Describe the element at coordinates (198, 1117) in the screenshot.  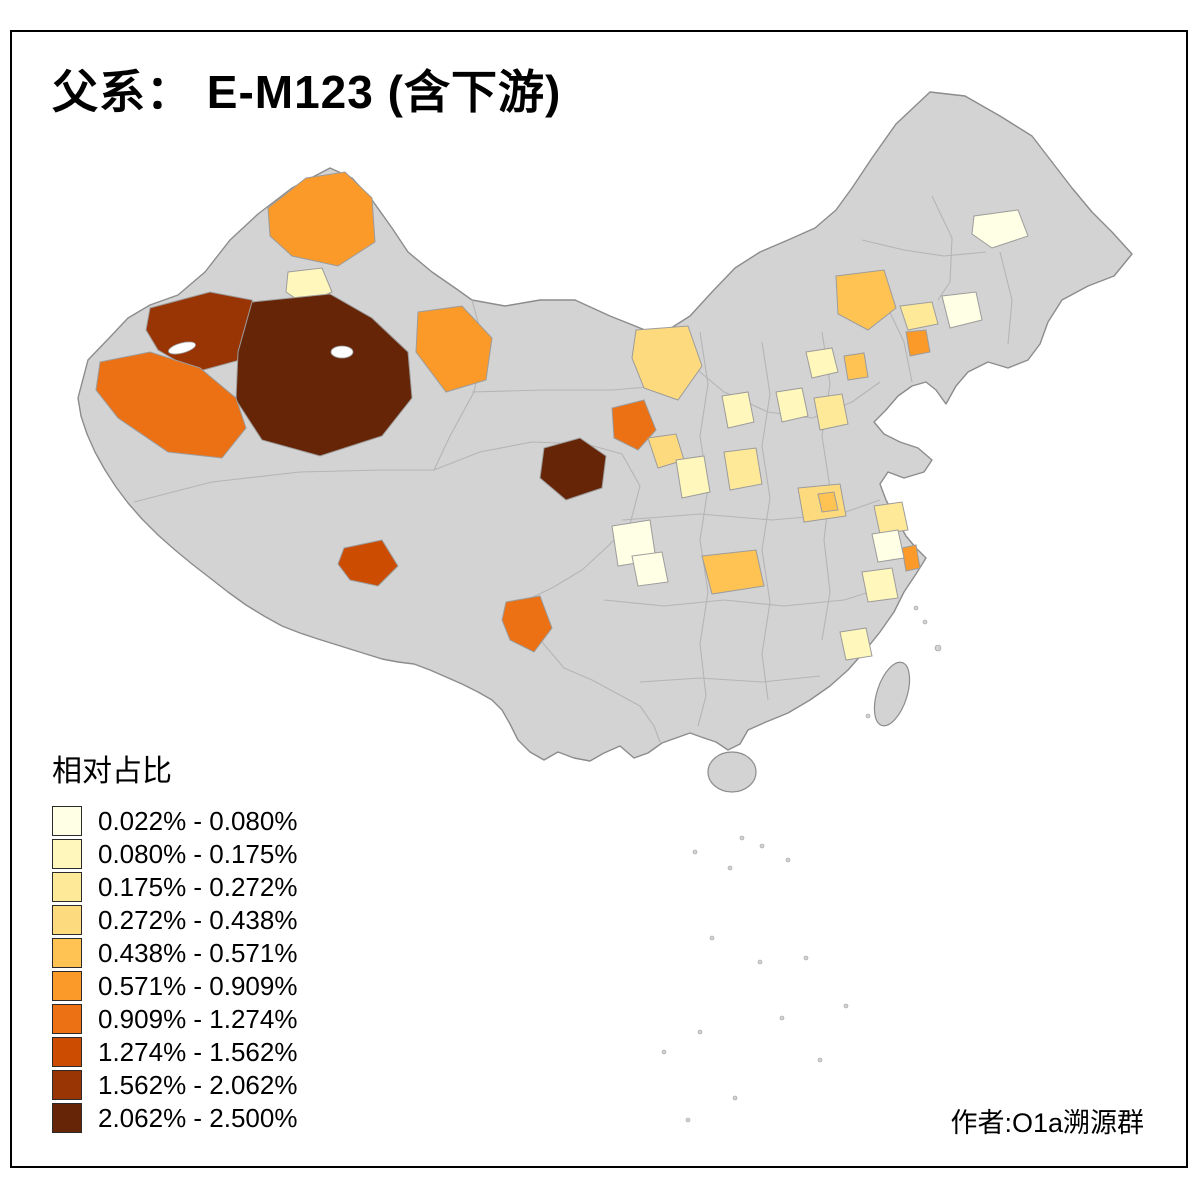
I see `legend-label: 2.062% - 2.500%` at that location.